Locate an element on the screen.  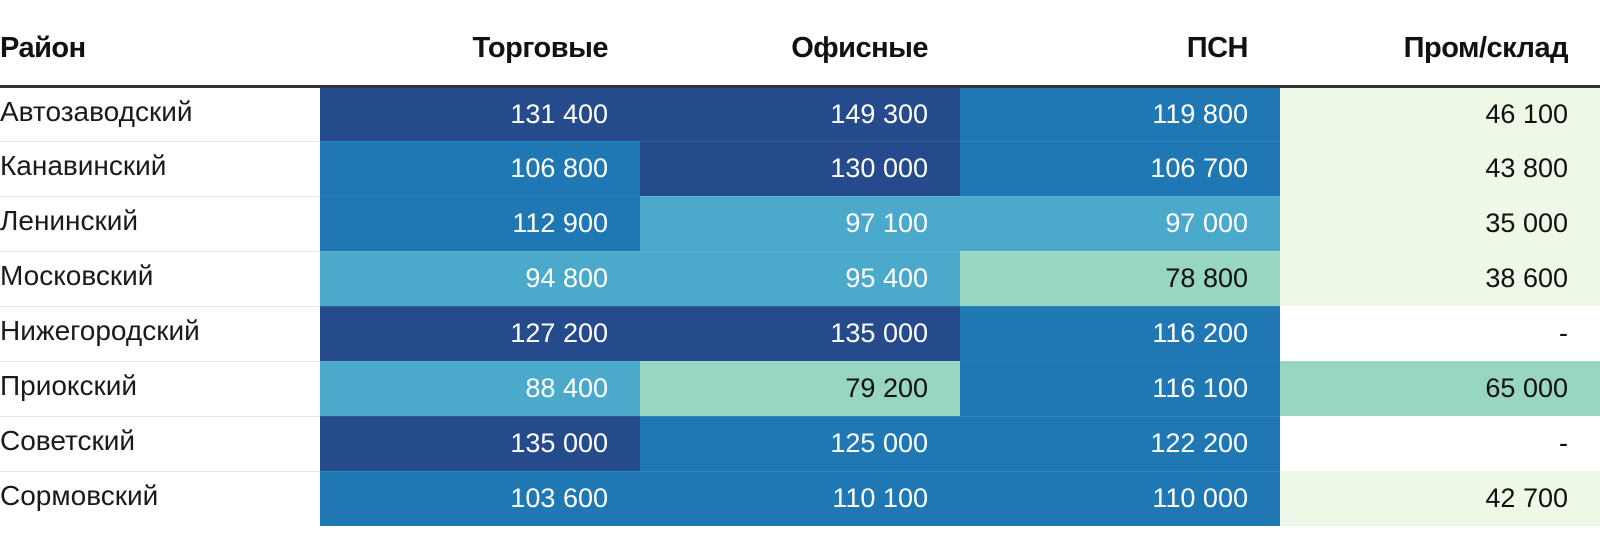
heat-cell-office: 97 100 is located at coordinates (800, 224).